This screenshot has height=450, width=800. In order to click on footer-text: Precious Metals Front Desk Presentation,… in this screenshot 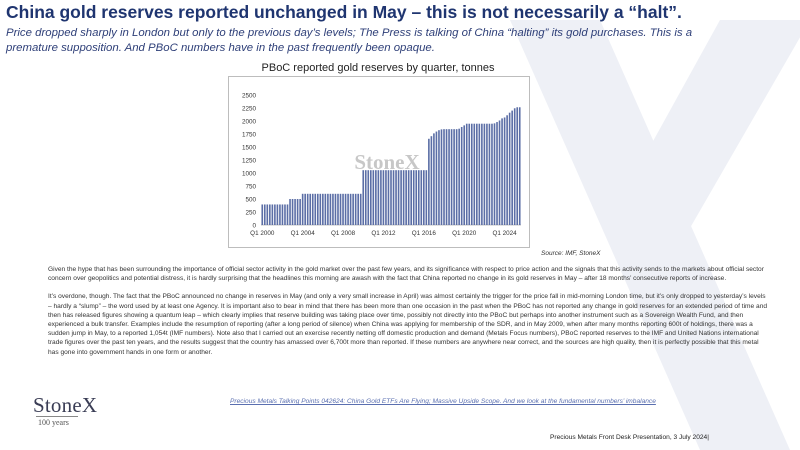, I will do `click(629, 437)`.